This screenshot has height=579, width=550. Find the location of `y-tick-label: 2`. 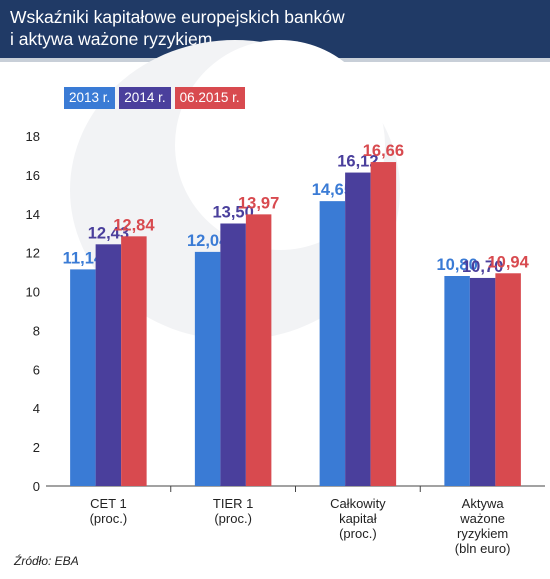

y-tick-label: 2 is located at coordinates (36, 447).